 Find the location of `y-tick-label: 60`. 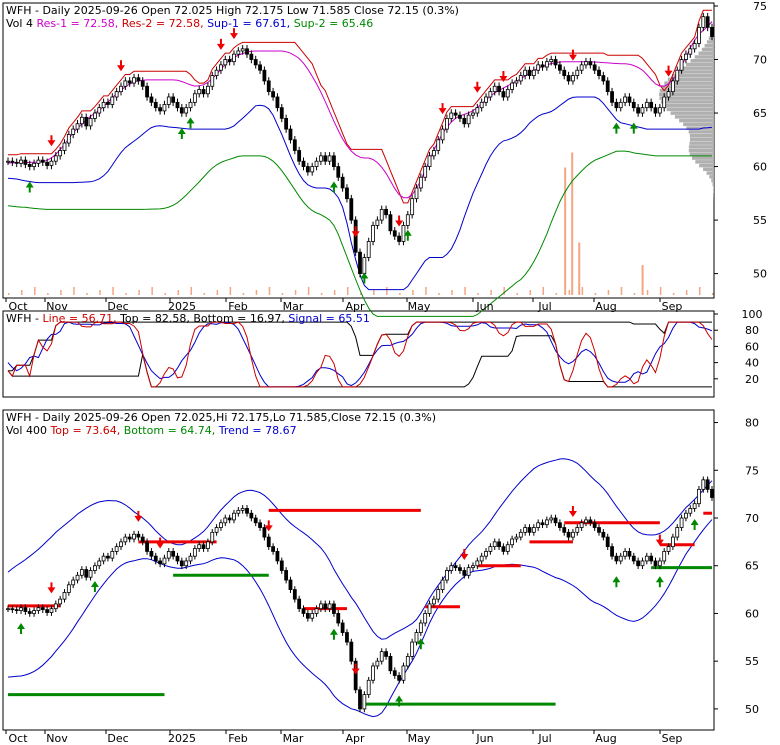

y-tick-label: 60 is located at coordinates (752, 613).